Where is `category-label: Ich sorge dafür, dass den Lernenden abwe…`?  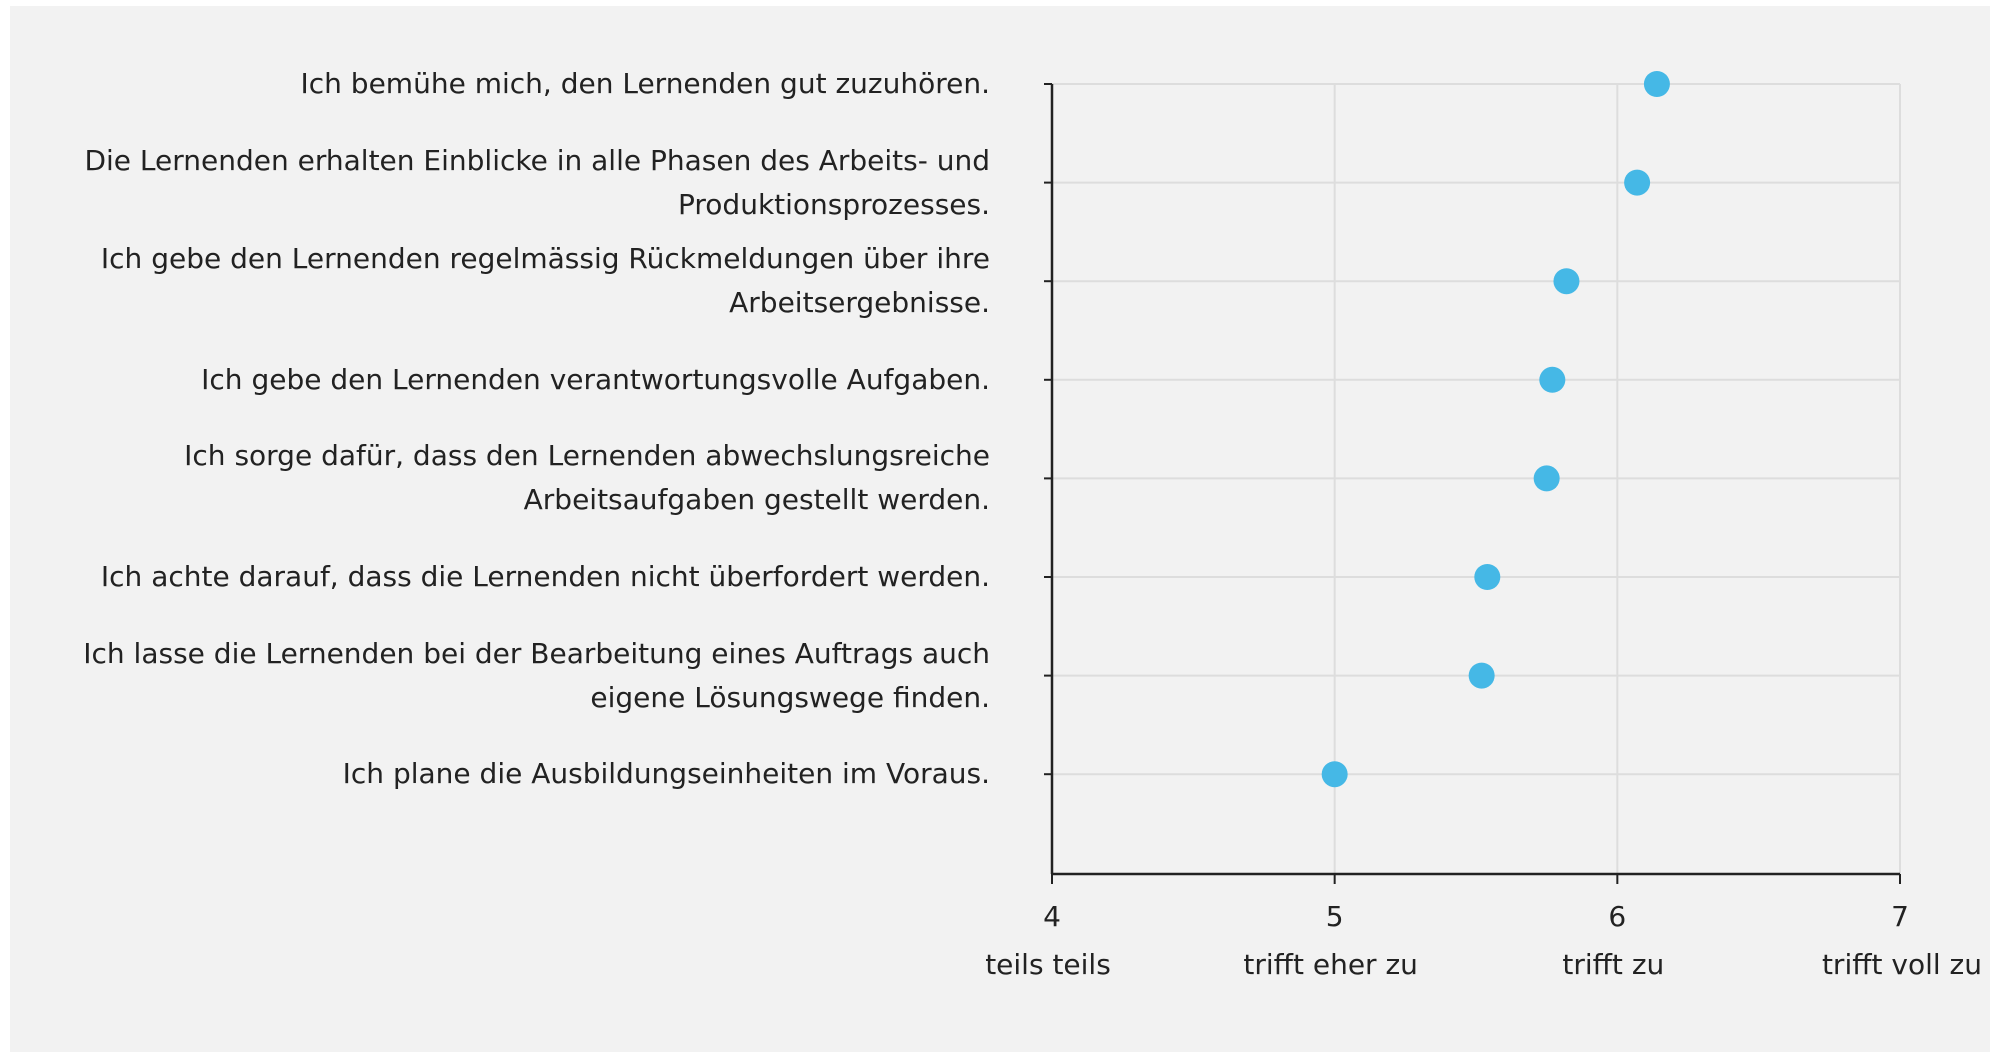 category-label: Ich sorge dafür, dass den Lernenden abwe… is located at coordinates (587, 478).